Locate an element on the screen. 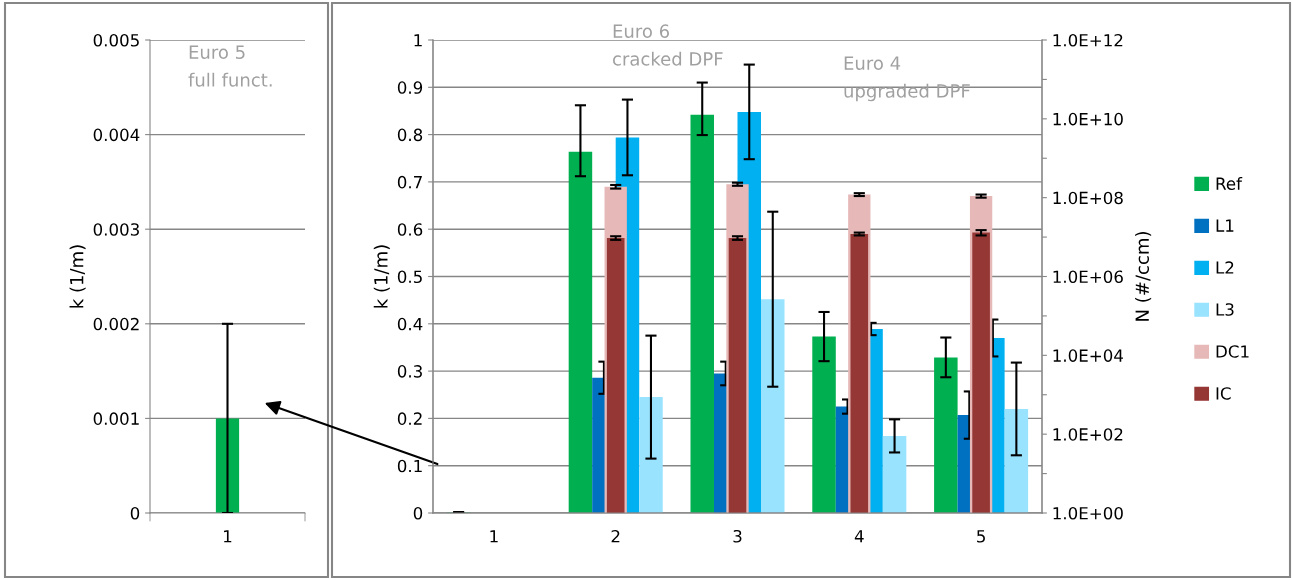 The height and width of the screenshot is (580, 1292). y-tick-label: 0.2 is located at coordinates (409, 418).